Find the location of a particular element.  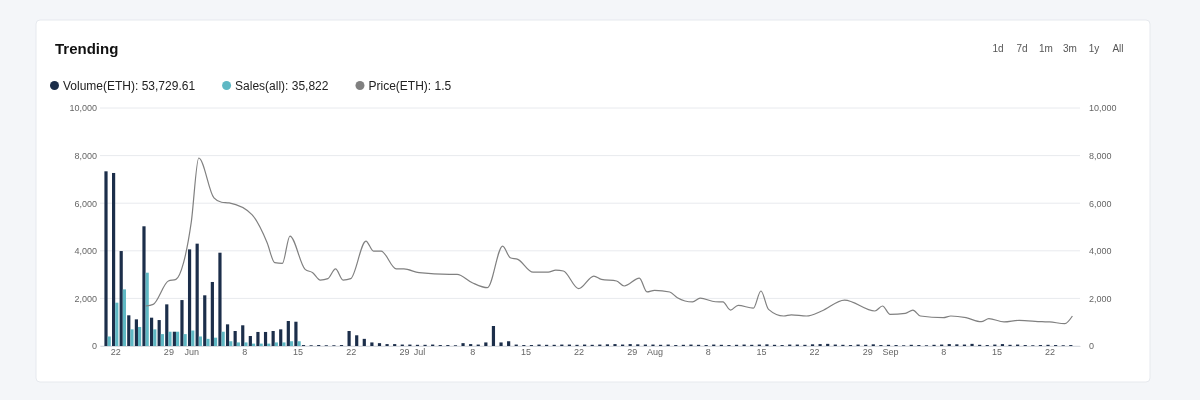

text: 7d is located at coordinates (1022, 48).